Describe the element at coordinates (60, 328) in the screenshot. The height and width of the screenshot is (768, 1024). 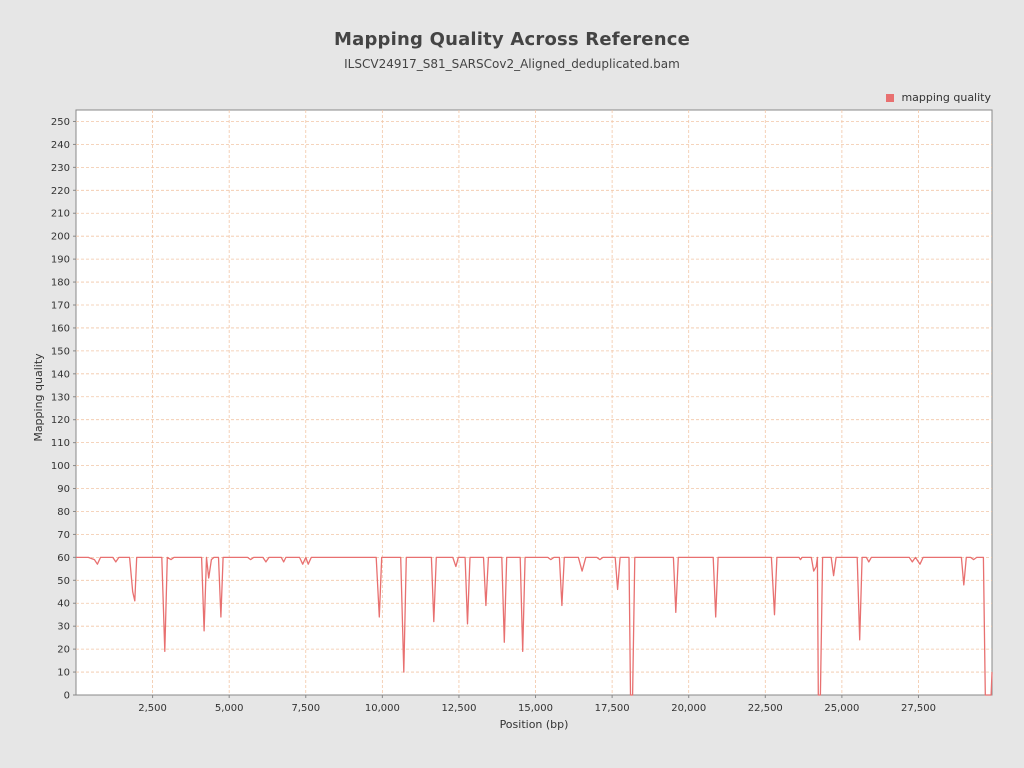
I see `y-tick-label: 160` at that location.